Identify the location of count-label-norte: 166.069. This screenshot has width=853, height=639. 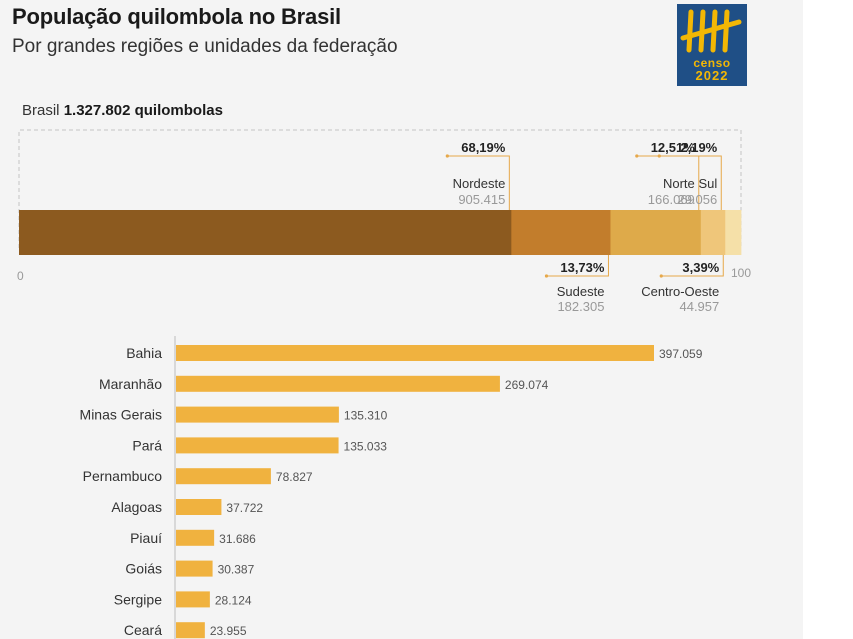
(671, 199).